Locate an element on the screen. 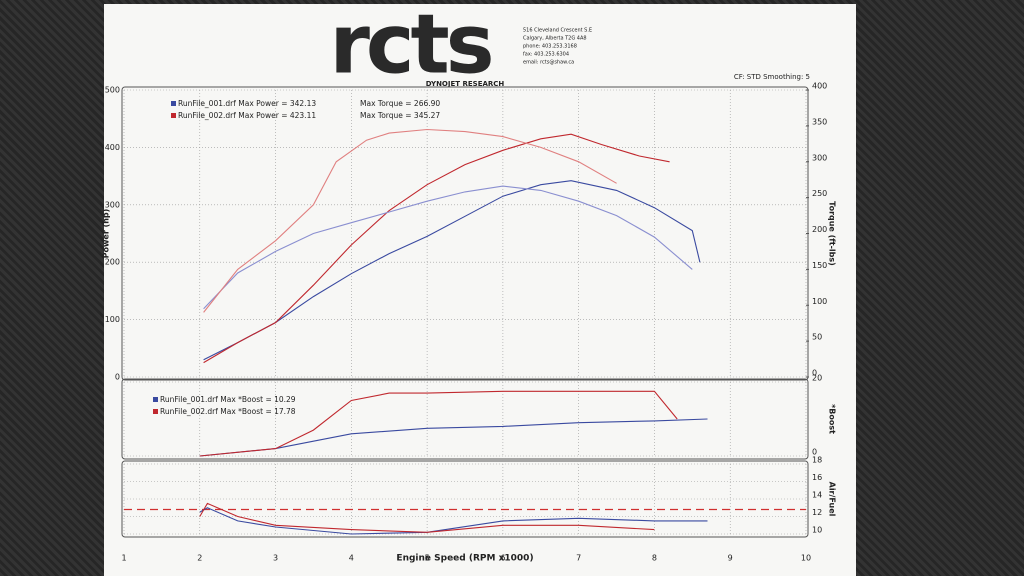 The height and width of the screenshot is (576, 1024). x-tick-label: 1 is located at coordinates (123, 558).